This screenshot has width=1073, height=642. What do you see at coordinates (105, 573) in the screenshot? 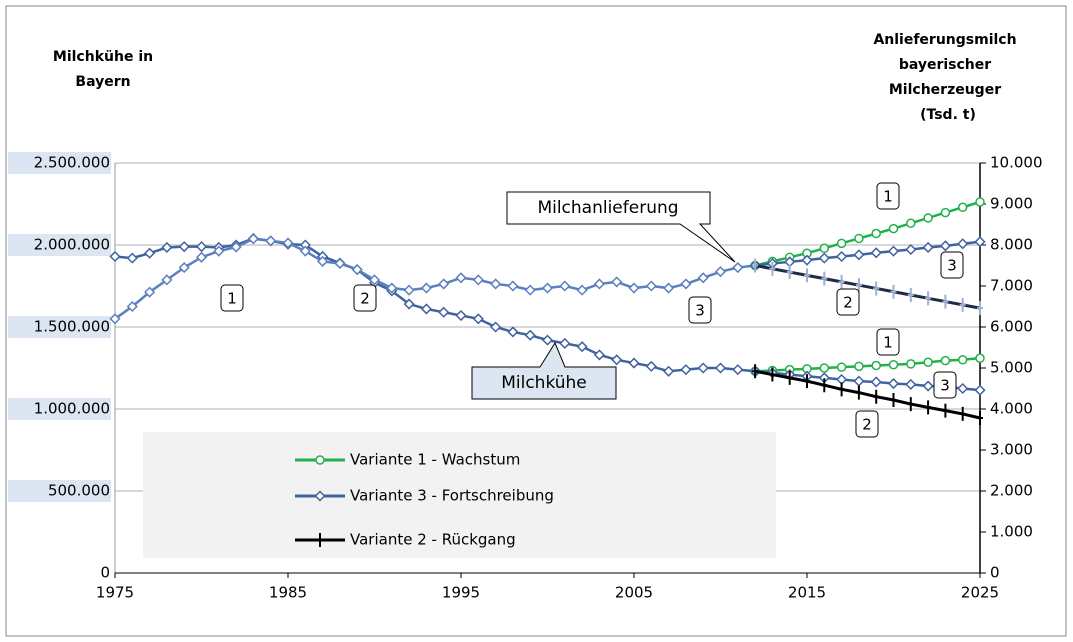
I see `y-tick-label: 0` at bounding box center [105, 573].